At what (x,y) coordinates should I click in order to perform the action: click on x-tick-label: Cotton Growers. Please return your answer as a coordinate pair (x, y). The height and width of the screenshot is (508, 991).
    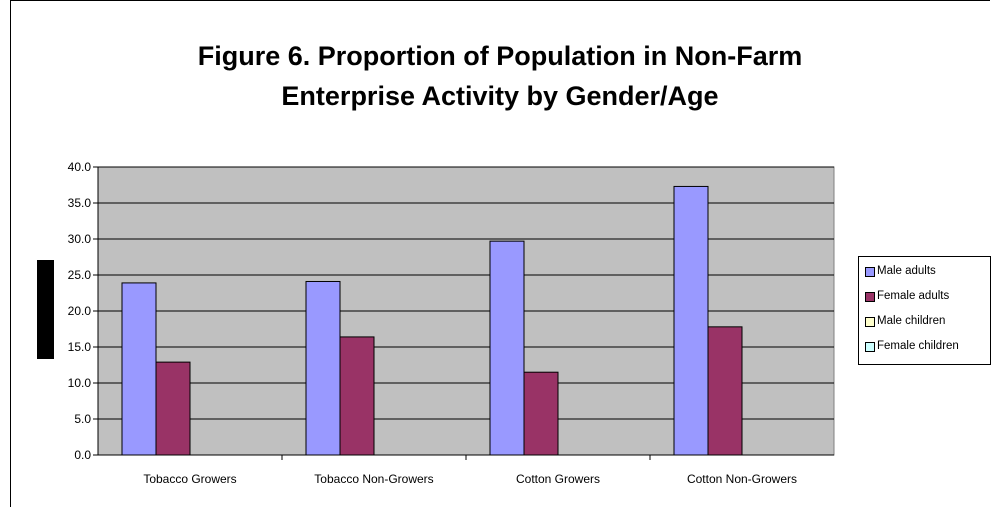
    Looking at the image, I should click on (558, 479).